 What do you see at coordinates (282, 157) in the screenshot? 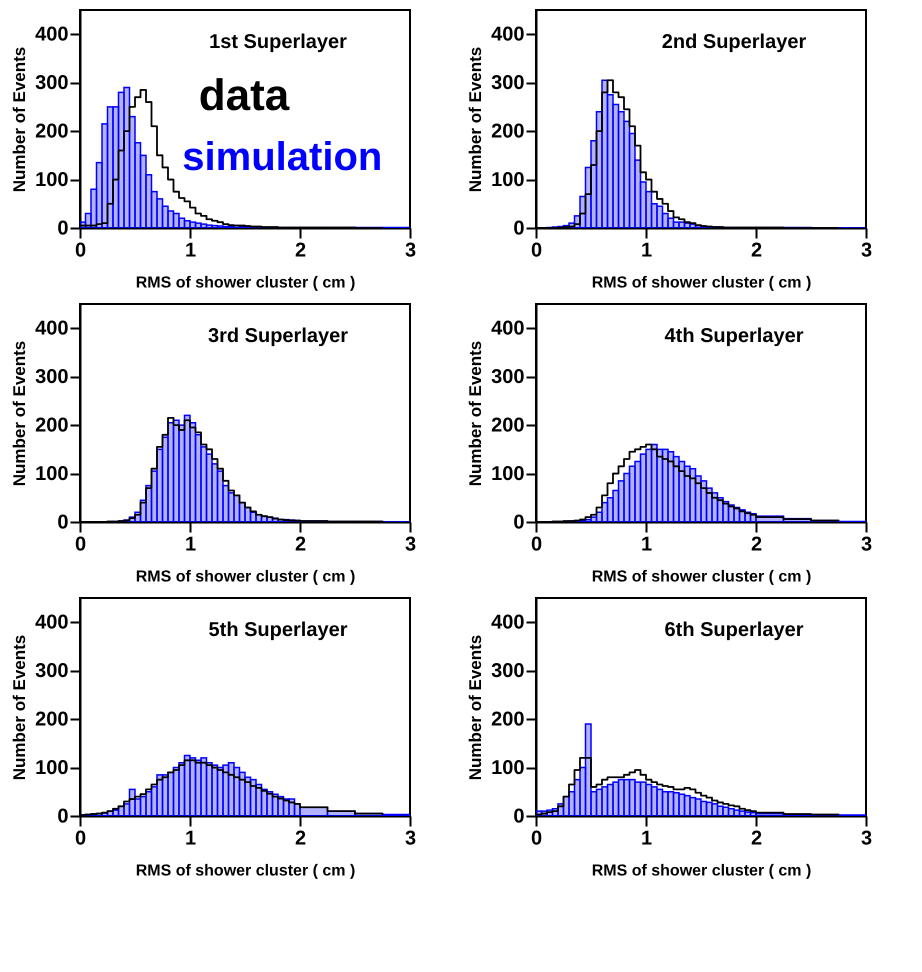
I see `series-label: simulation` at bounding box center [282, 157].